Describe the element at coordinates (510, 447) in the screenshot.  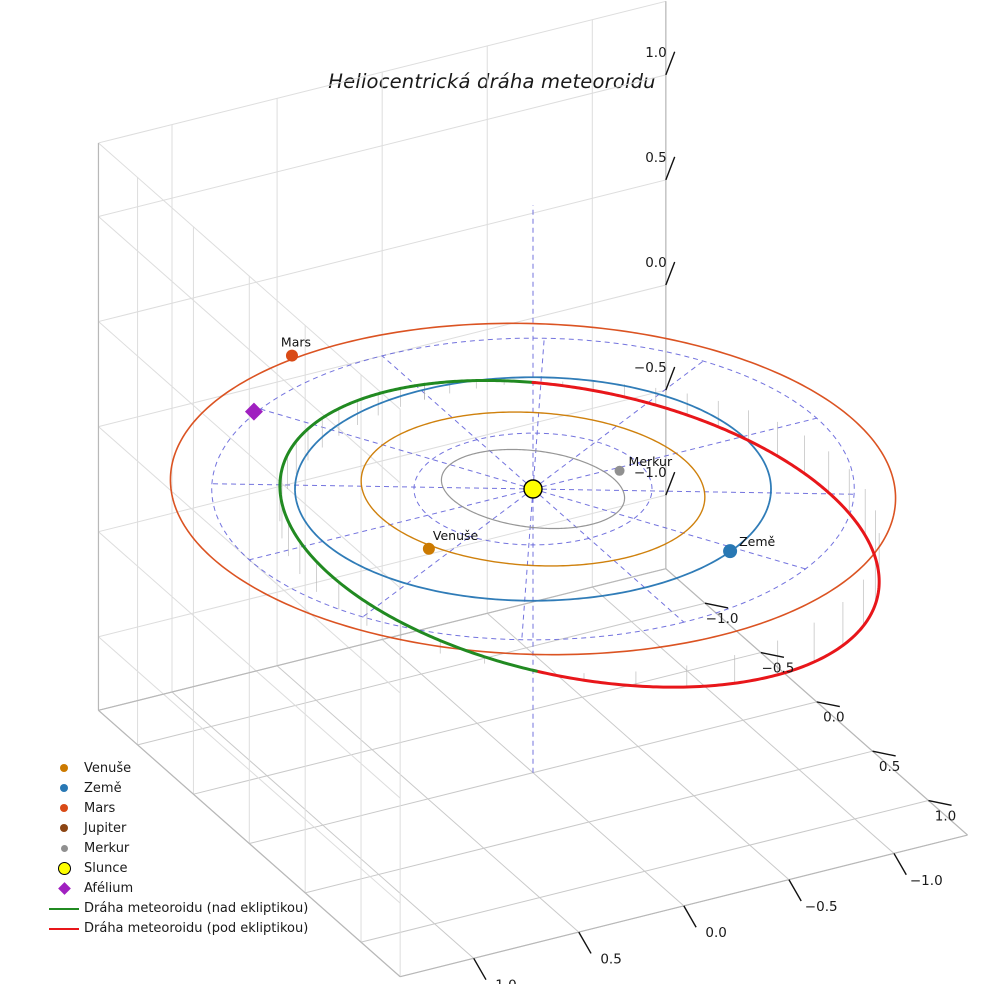
I see `body-markers: Merkur Venuše Země Mars` at that location.